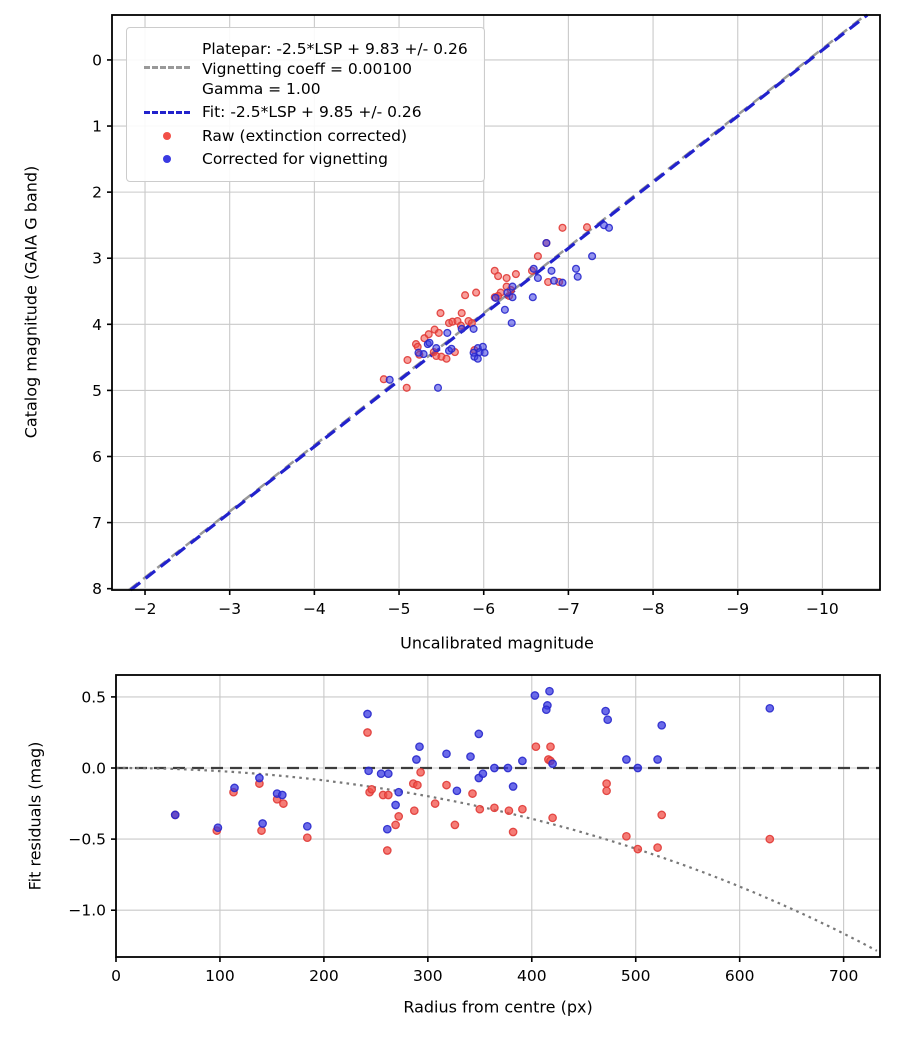 The height and width of the screenshot is (1050, 900). I want to click on bottom-x-axis-label: Radius from centre (px), so click(498, 1007).